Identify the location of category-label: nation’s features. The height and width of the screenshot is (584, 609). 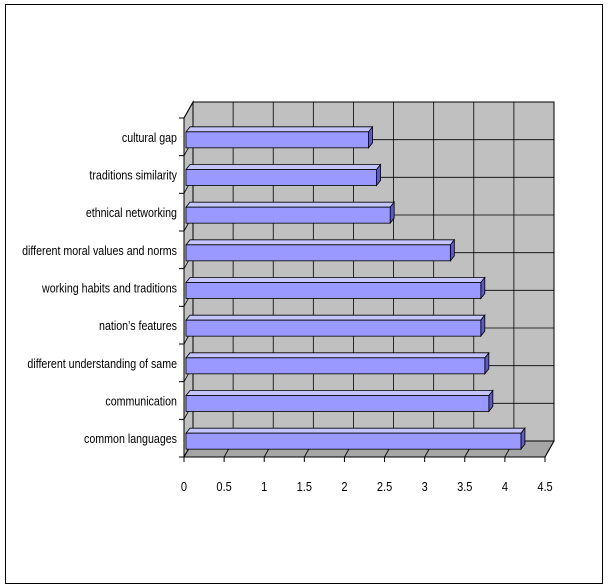
(138, 325).